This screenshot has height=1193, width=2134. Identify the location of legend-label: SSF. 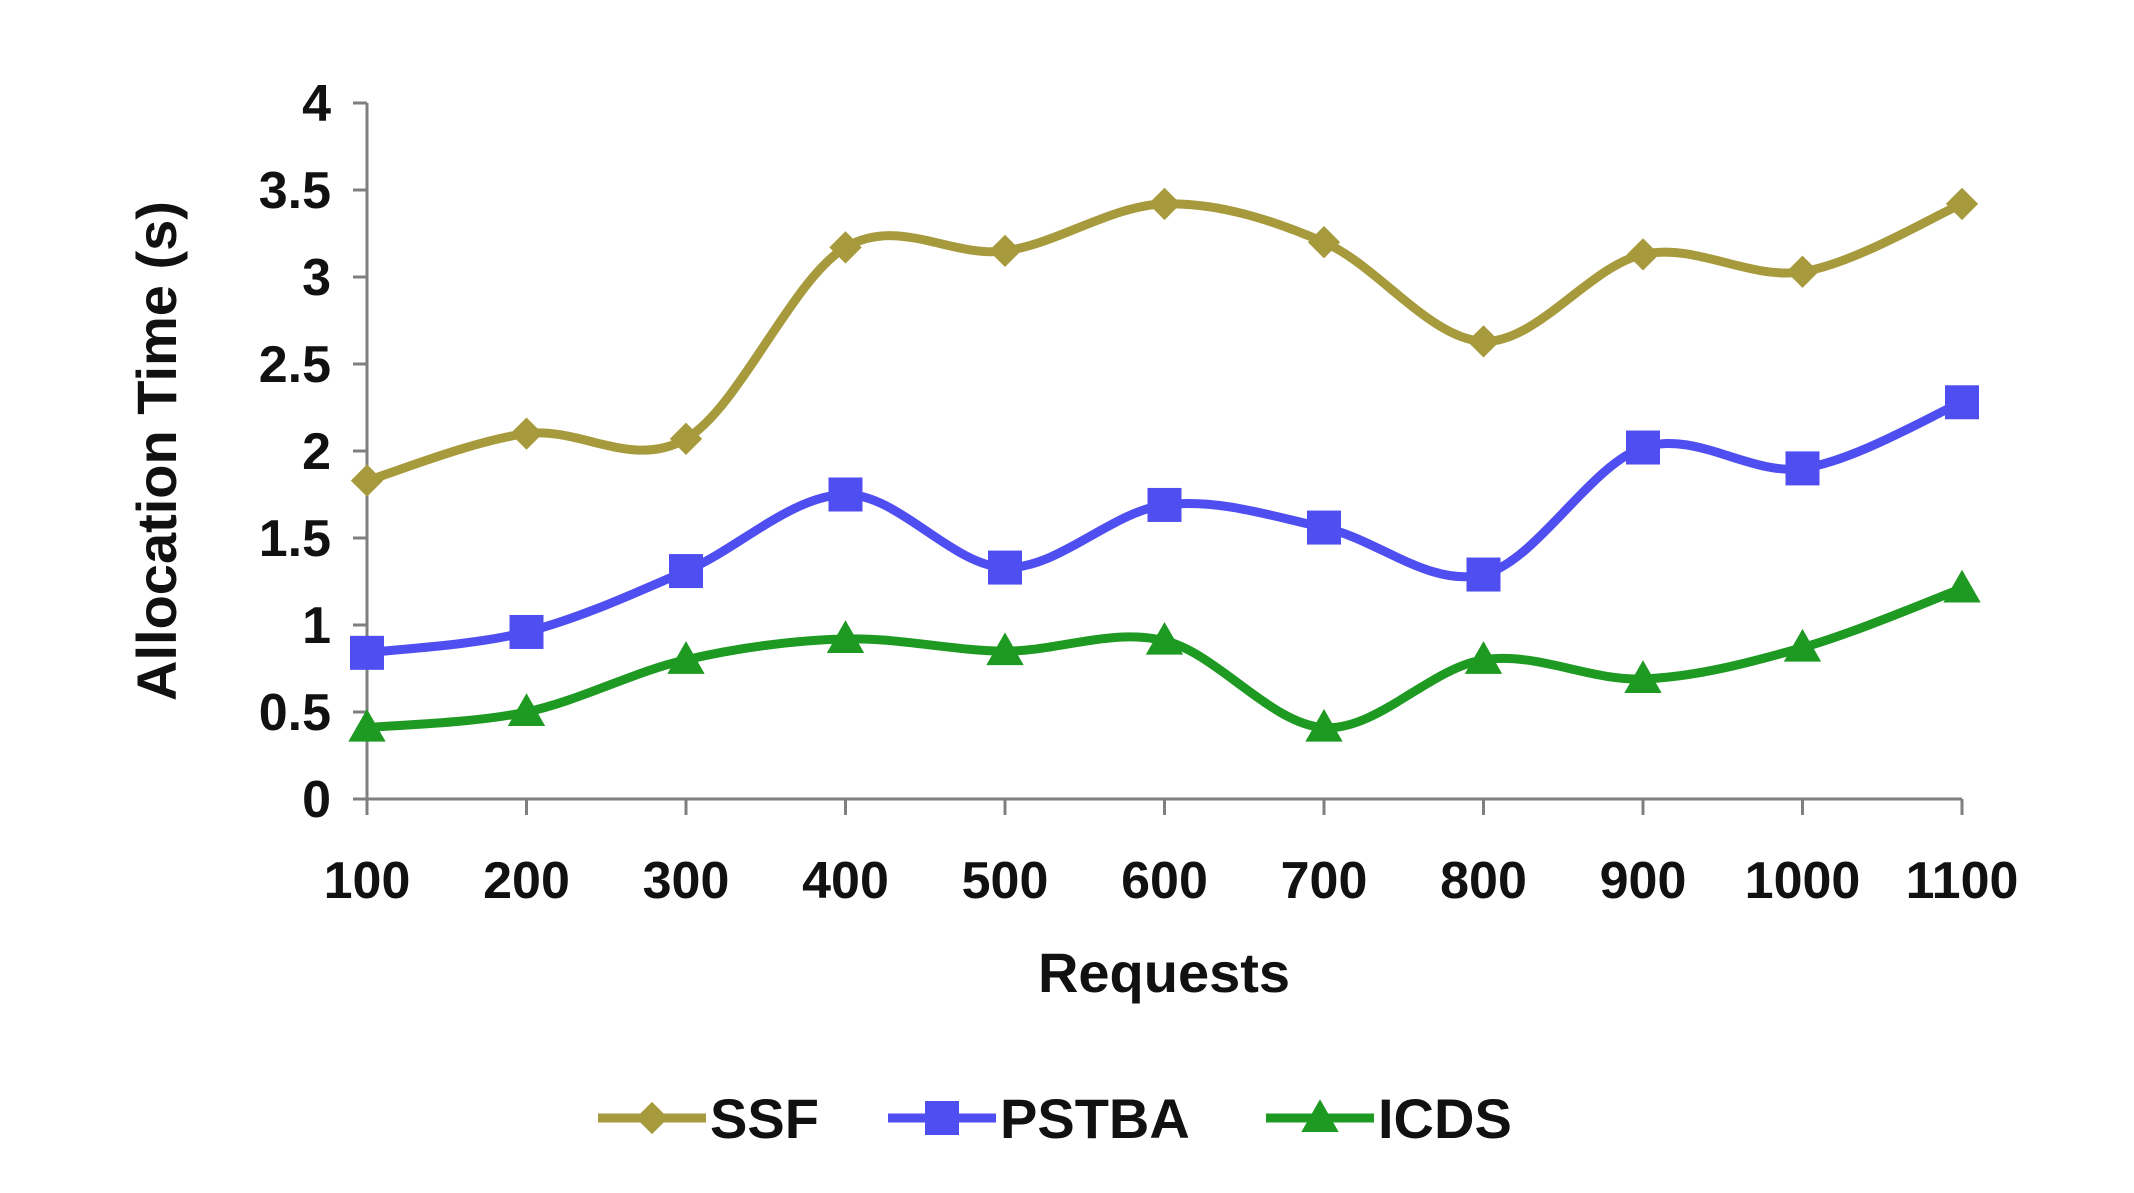
(764, 1118).